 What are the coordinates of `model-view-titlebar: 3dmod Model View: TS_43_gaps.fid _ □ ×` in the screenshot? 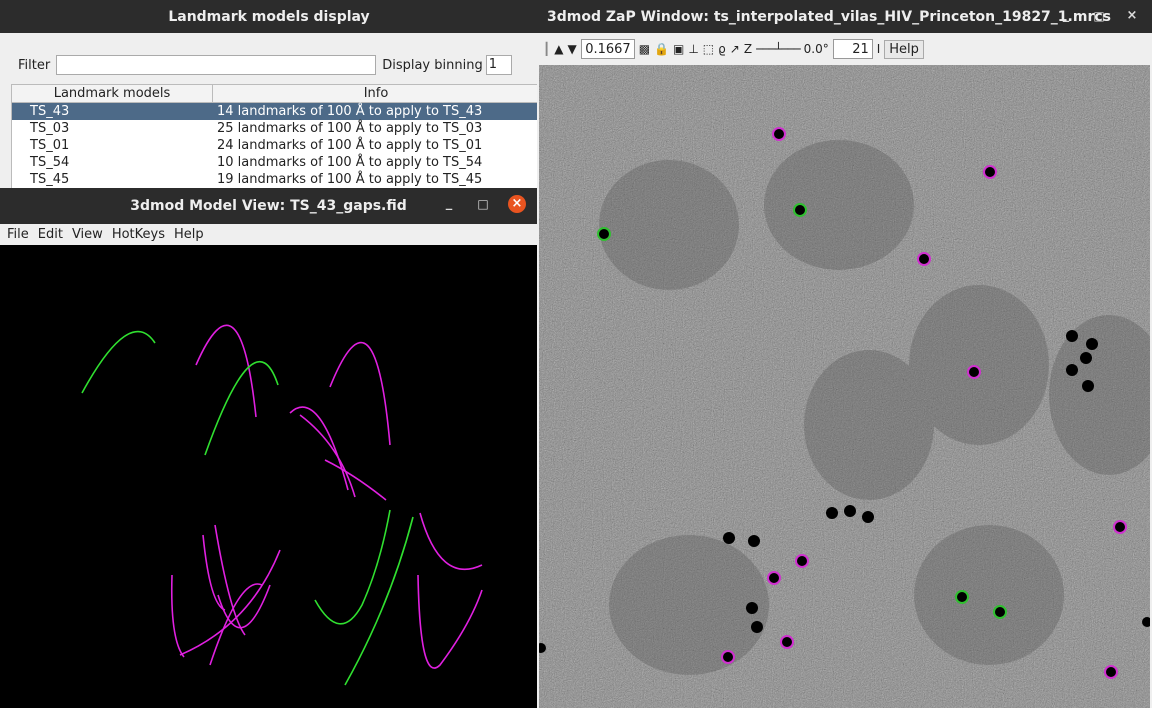 It's located at (268, 206).